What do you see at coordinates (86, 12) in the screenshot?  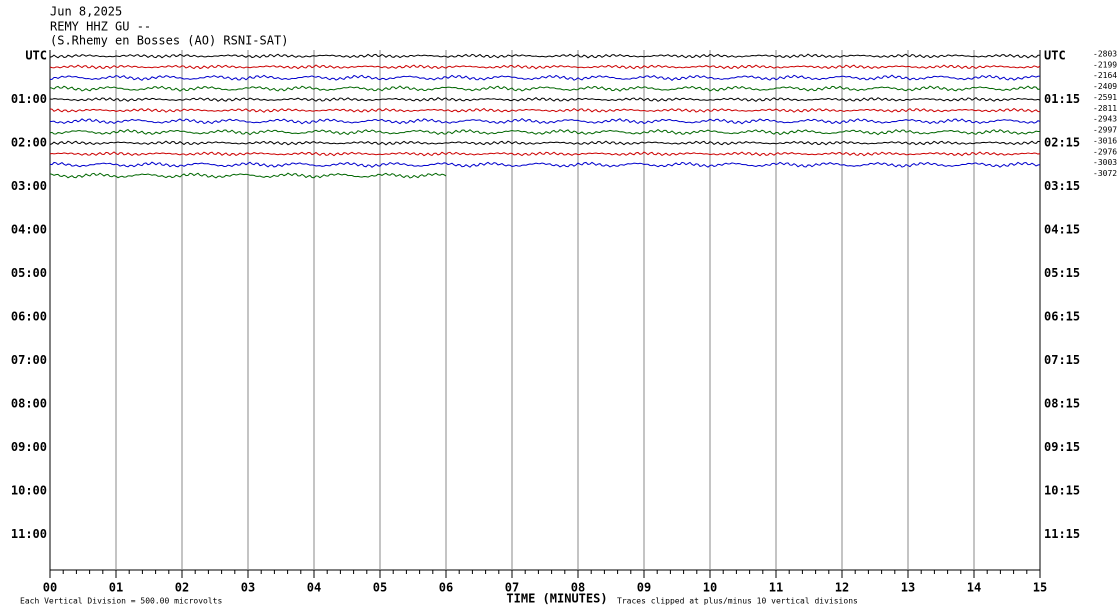 I see `title-line: Jun 8,2025` at bounding box center [86, 12].